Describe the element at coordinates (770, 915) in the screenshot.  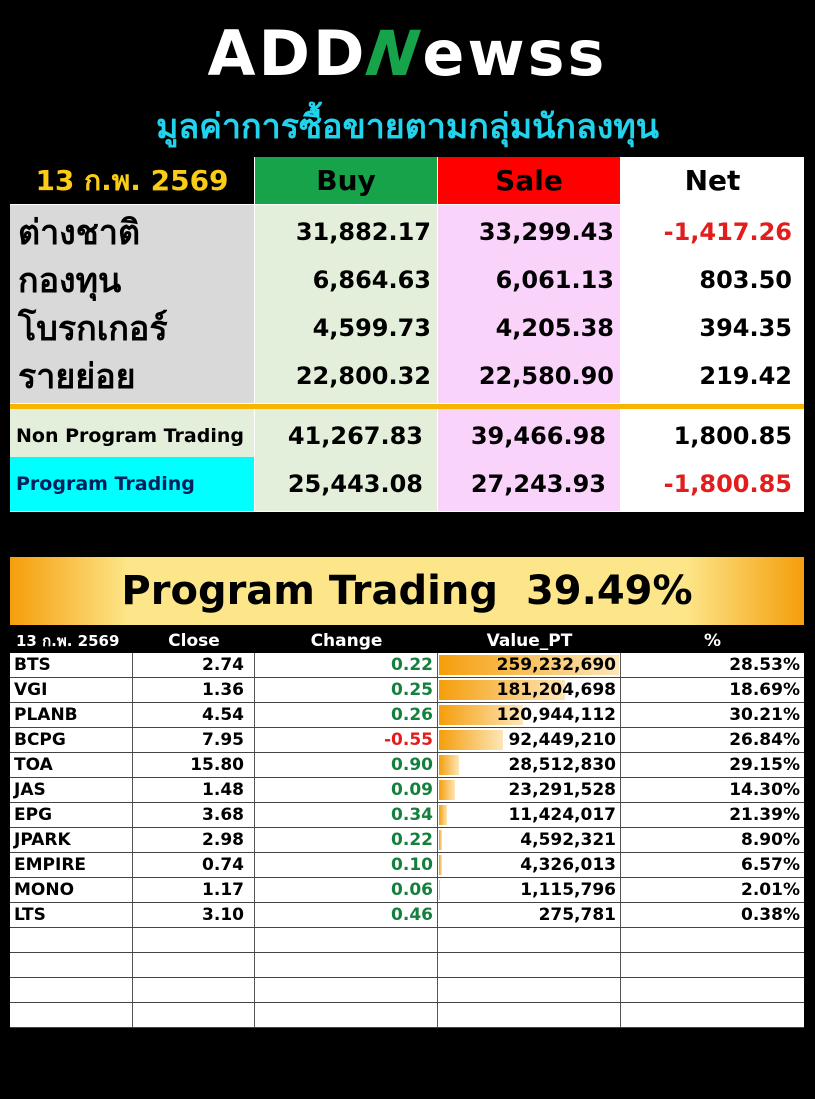
I see `stock-pct: 0.38%` at that location.